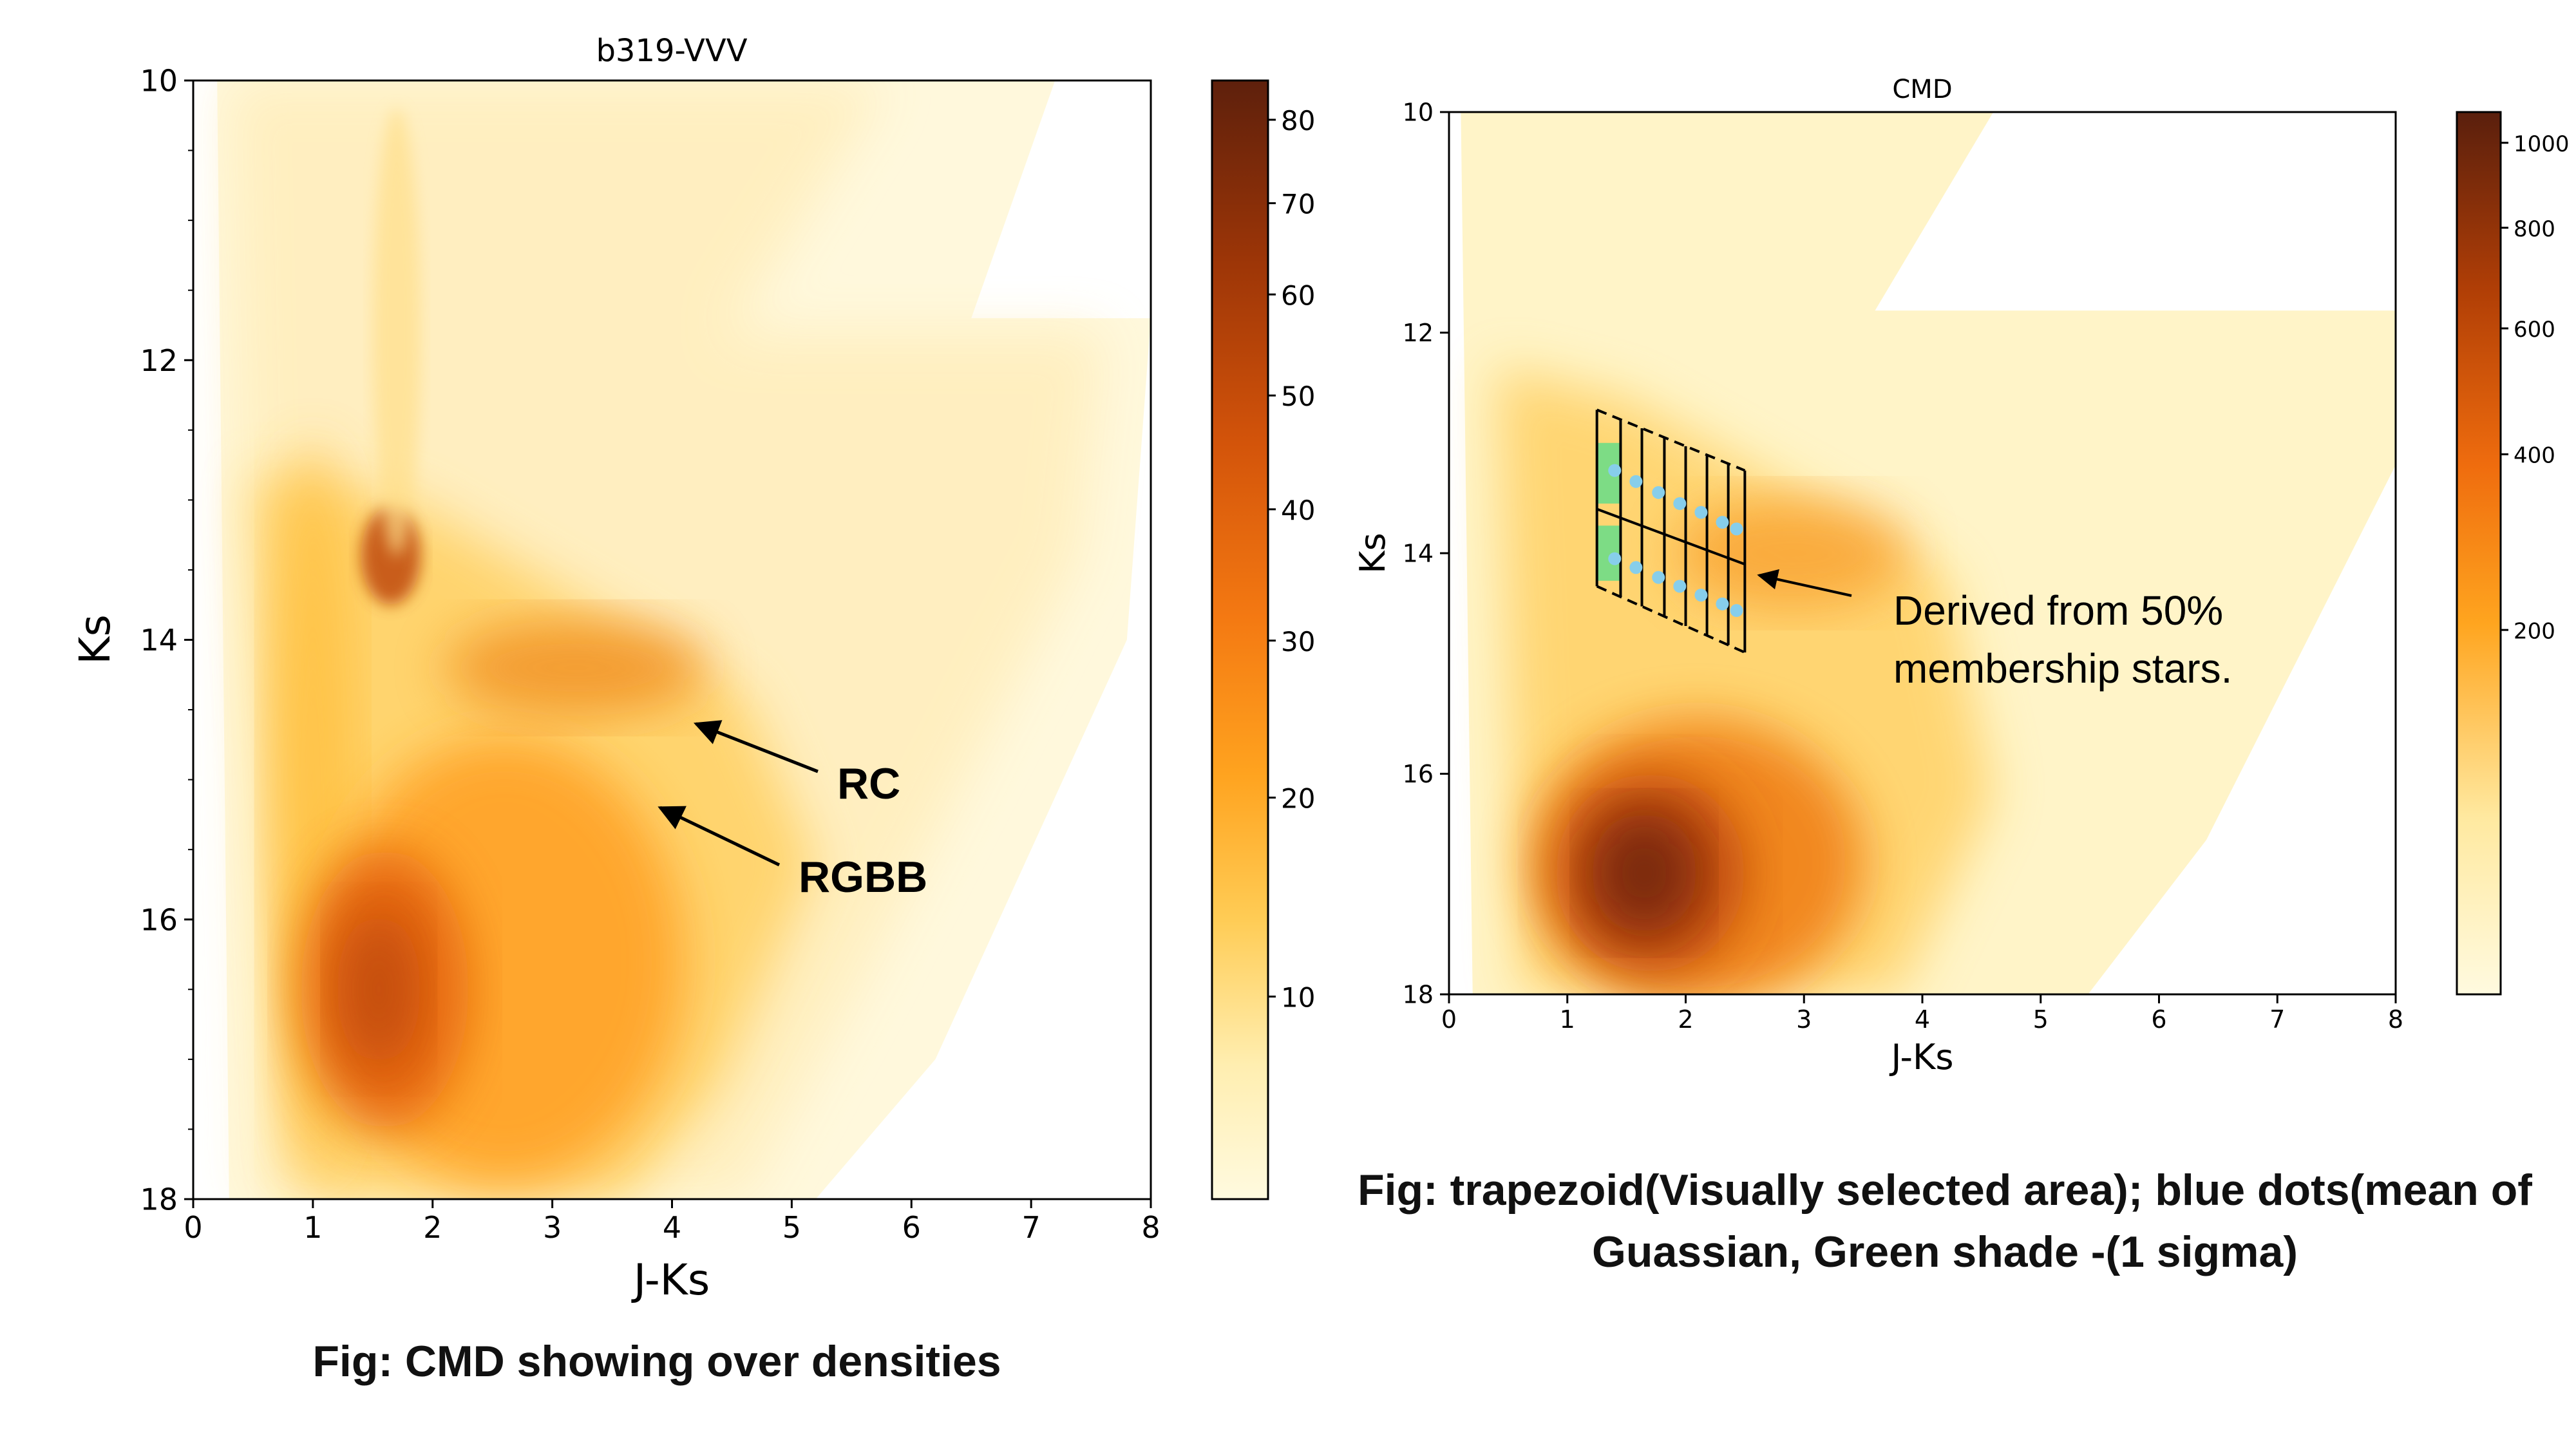 This screenshot has height=1449, width=2576. Describe the element at coordinates (670, 1280) in the screenshot. I see `left-x-axis-label: J-Ks` at that location.